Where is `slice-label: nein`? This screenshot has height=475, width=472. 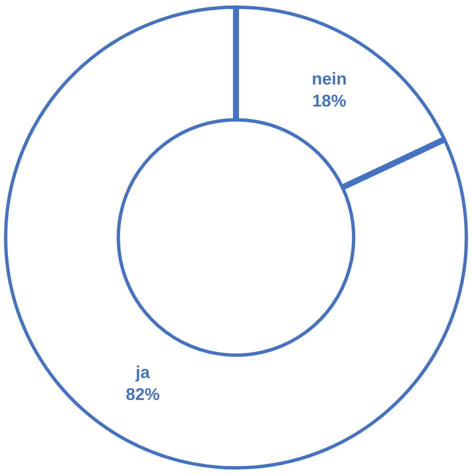 slice-label: nein is located at coordinates (329, 78).